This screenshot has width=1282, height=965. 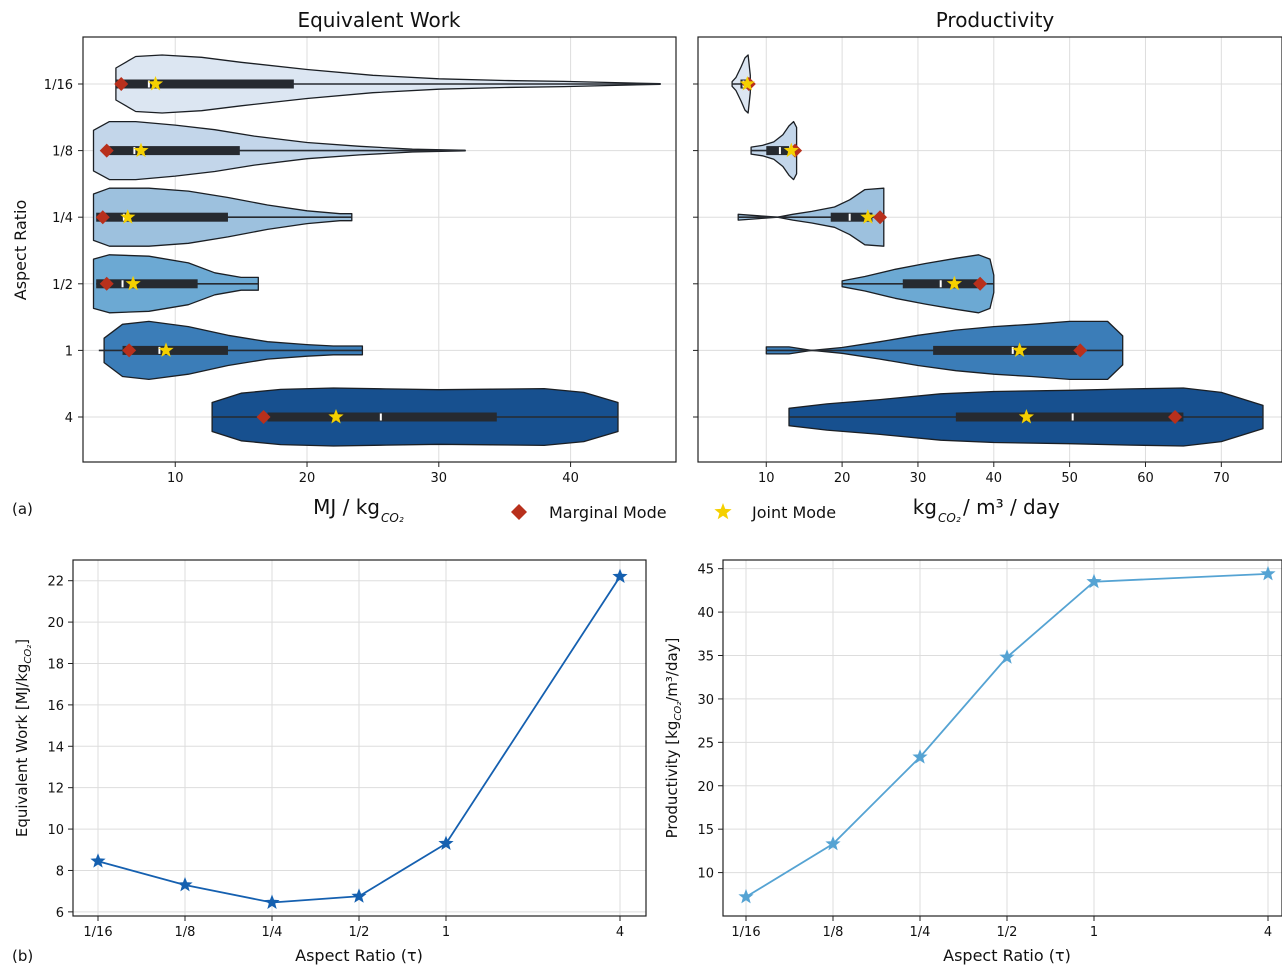 I want to click on y-tick-label: 35, so click(x=705, y=657).